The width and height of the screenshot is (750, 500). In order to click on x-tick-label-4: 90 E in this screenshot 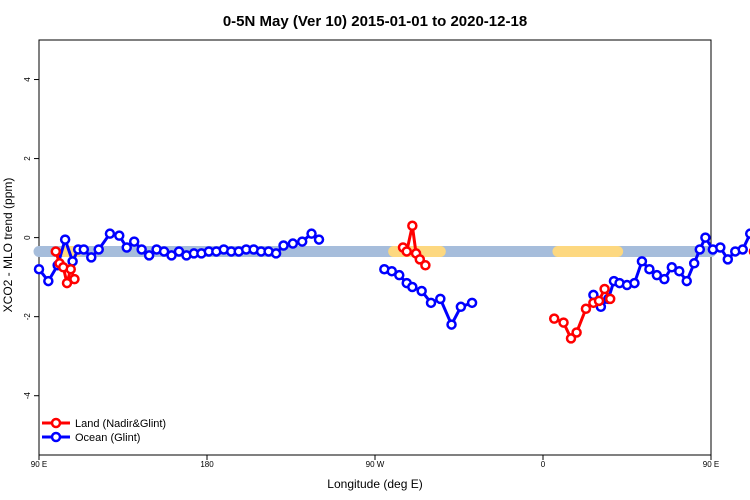, I will do `click(711, 464)`.